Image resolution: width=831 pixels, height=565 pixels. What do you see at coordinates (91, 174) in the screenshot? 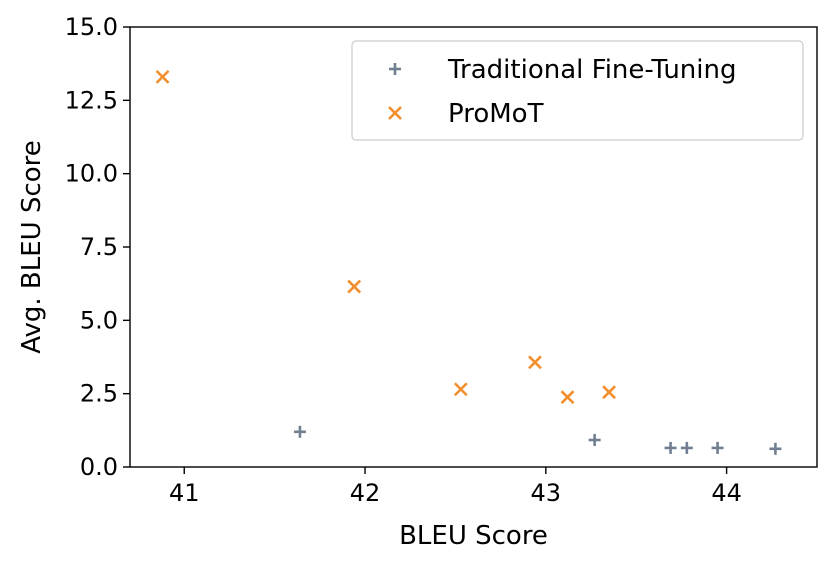
I see `y-tick-label: 10.0` at bounding box center [91, 174].